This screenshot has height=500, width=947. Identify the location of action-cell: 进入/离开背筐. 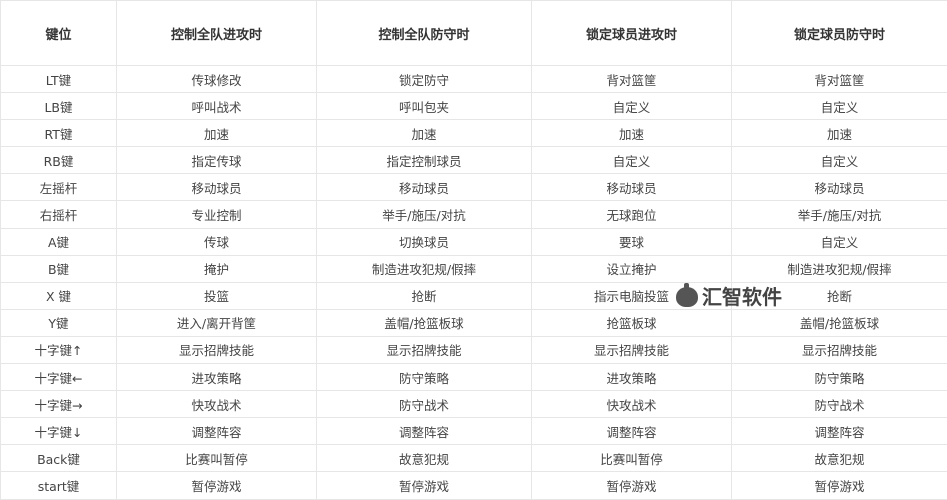
(216, 322).